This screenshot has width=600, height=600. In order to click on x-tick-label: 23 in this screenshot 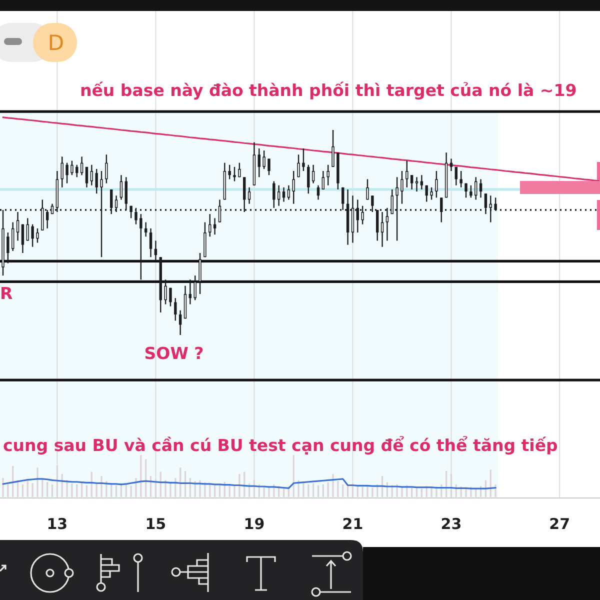, I will do `click(451, 524)`.